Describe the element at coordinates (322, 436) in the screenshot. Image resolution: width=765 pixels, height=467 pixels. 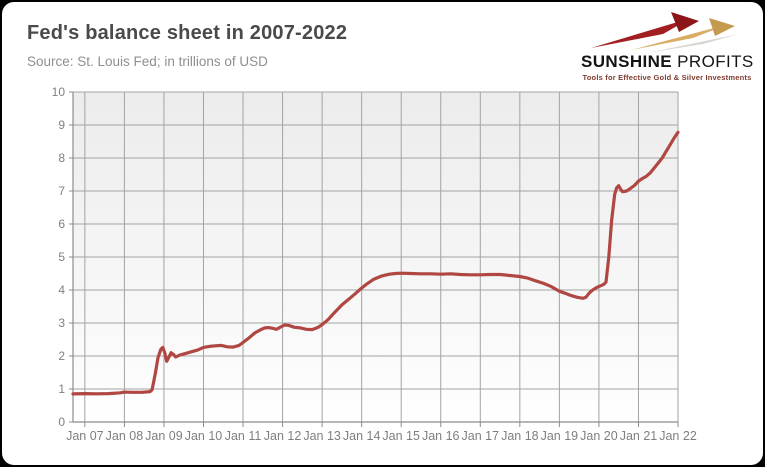
I see `x-axis-label: Jan 13` at that location.